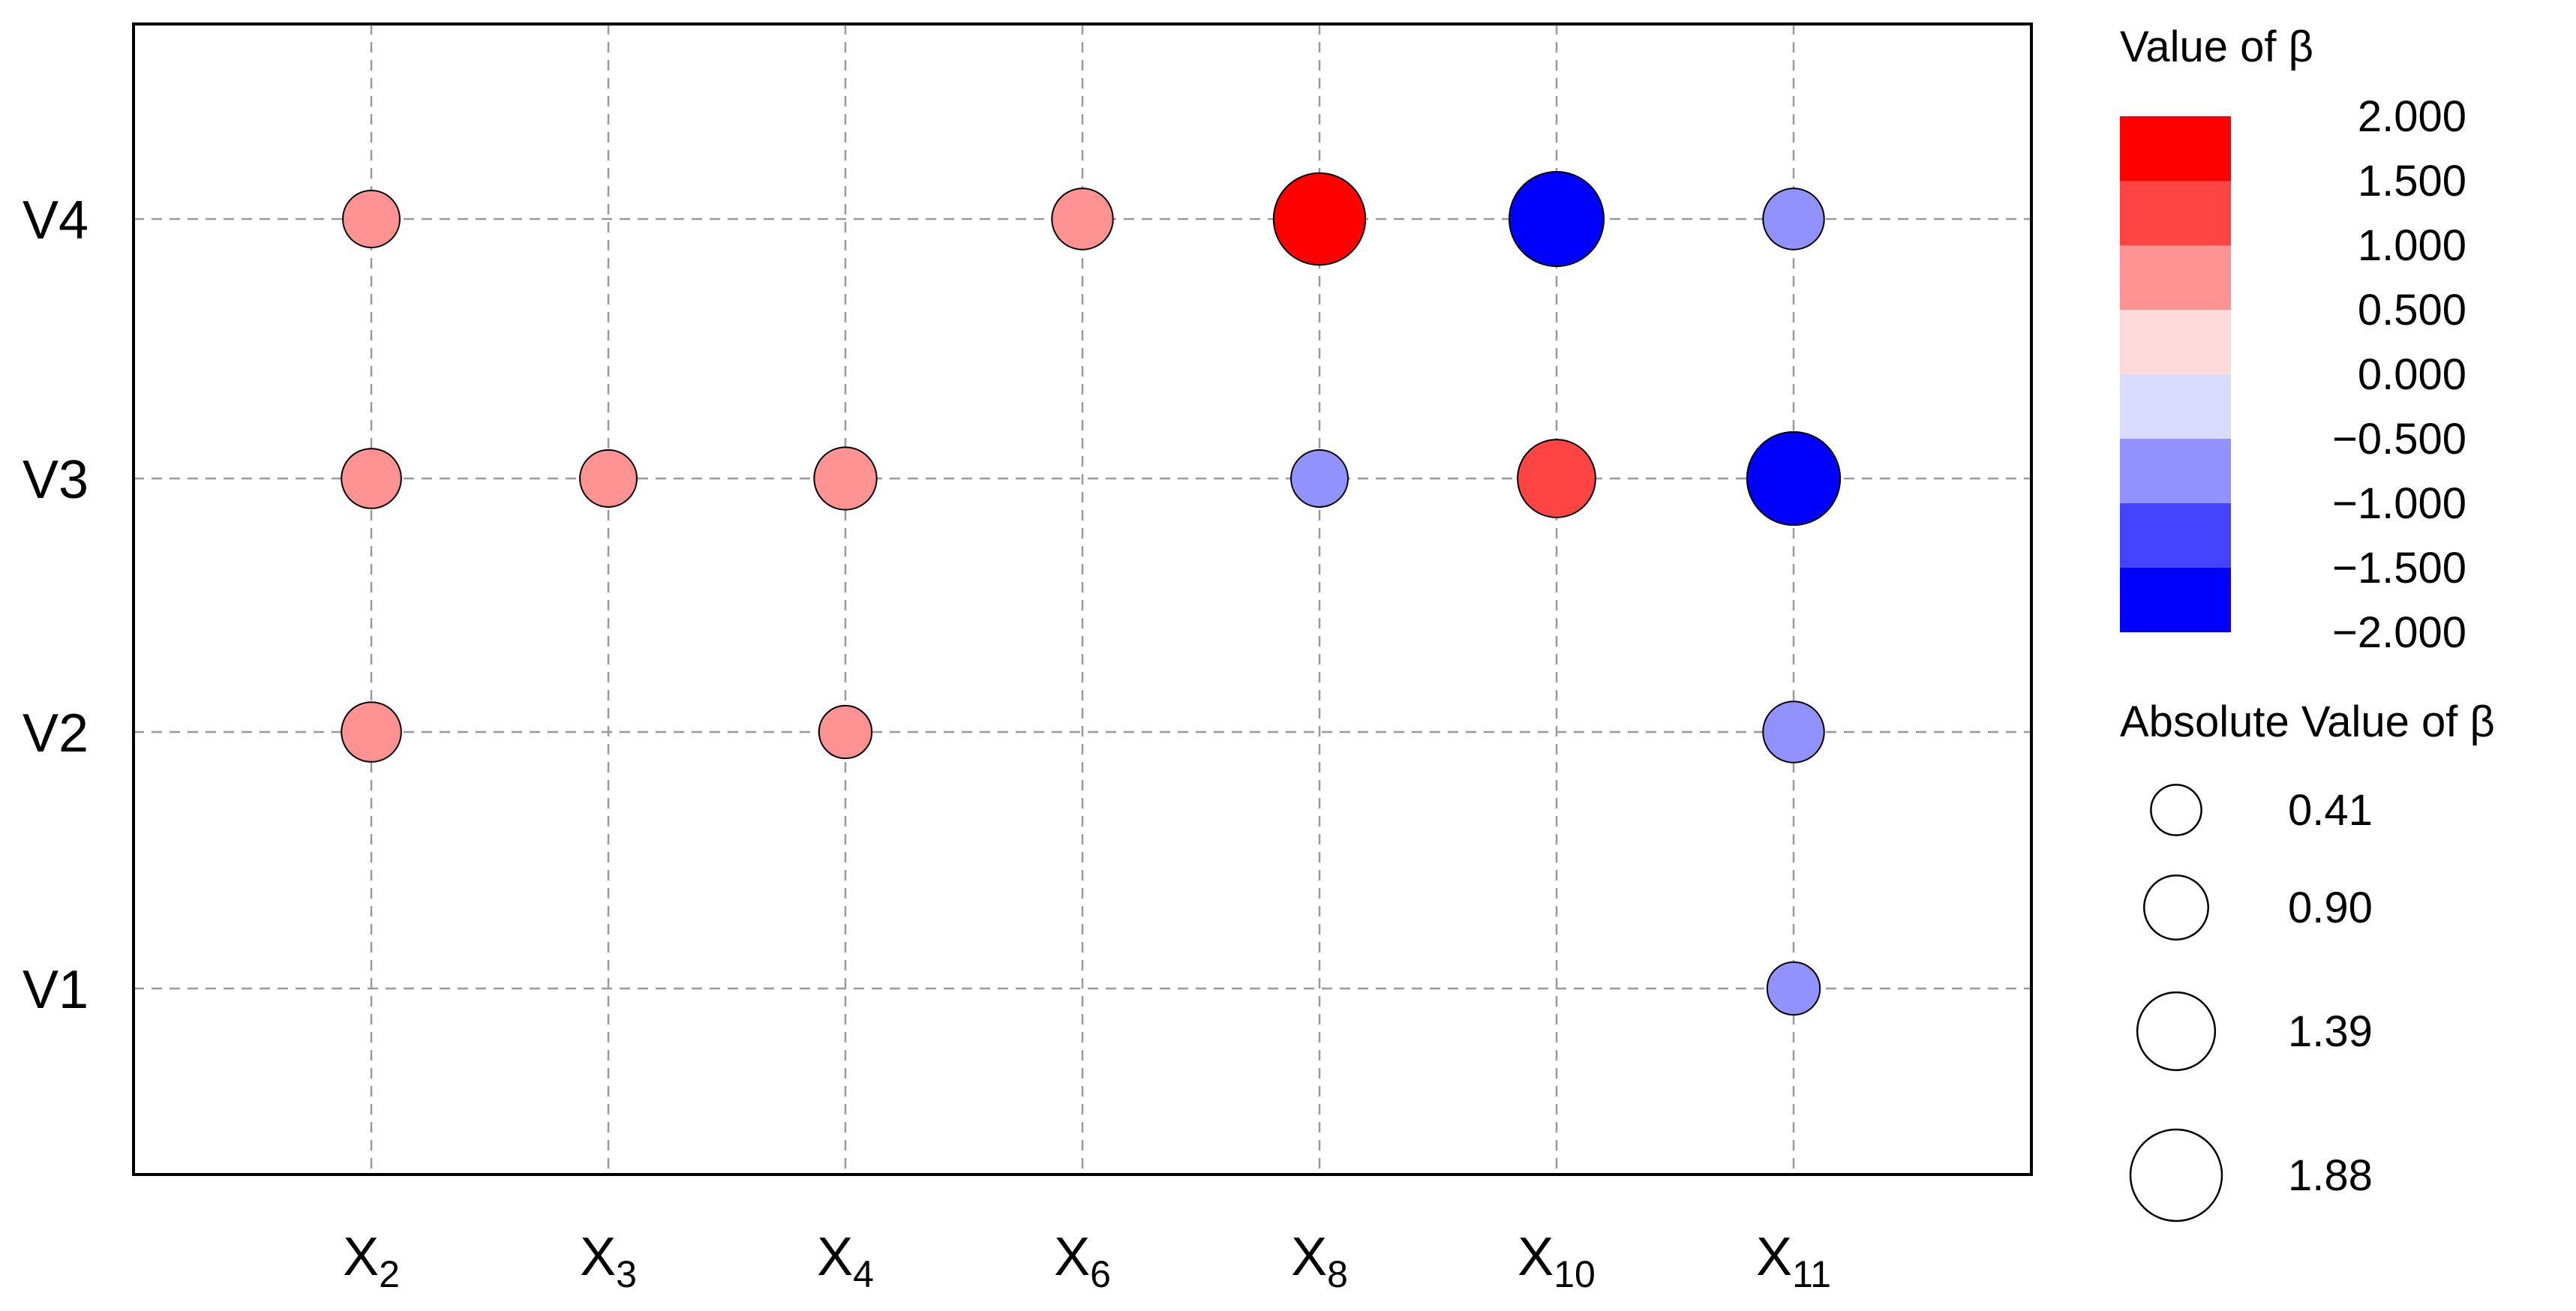 This screenshot has width=2576, height=1311. What do you see at coordinates (1319, 219) in the screenshot?
I see `point-v4-x8` at bounding box center [1319, 219].